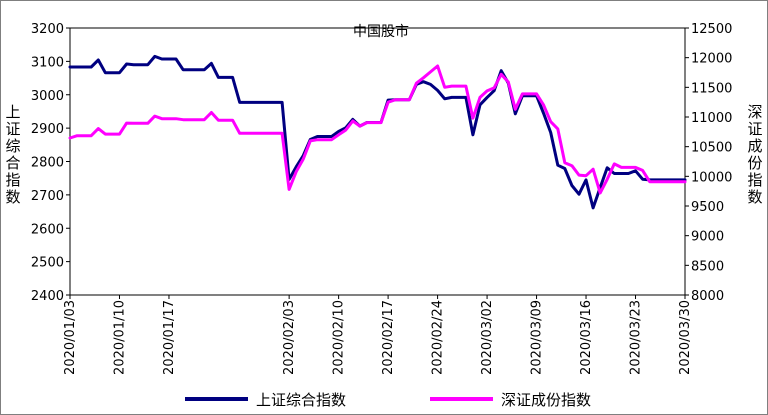  What do you see at coordinates (487, 337) in the screenshot?
I see `x-tick-label: 2020/03/02` at bounding box center [487, 337].